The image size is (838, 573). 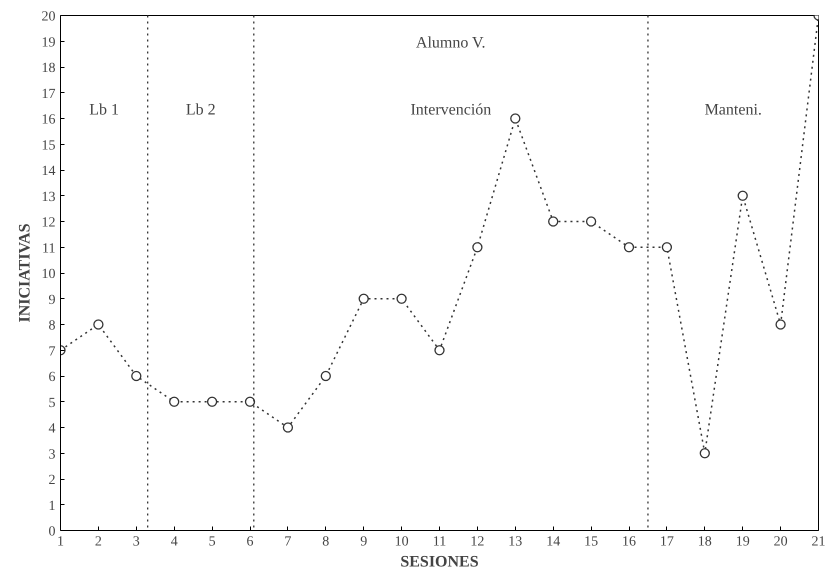 What do you see at coordinates (52, 429) in the screenshot?
I see `y-tick-label: 4` at bounding box center [52, 429].